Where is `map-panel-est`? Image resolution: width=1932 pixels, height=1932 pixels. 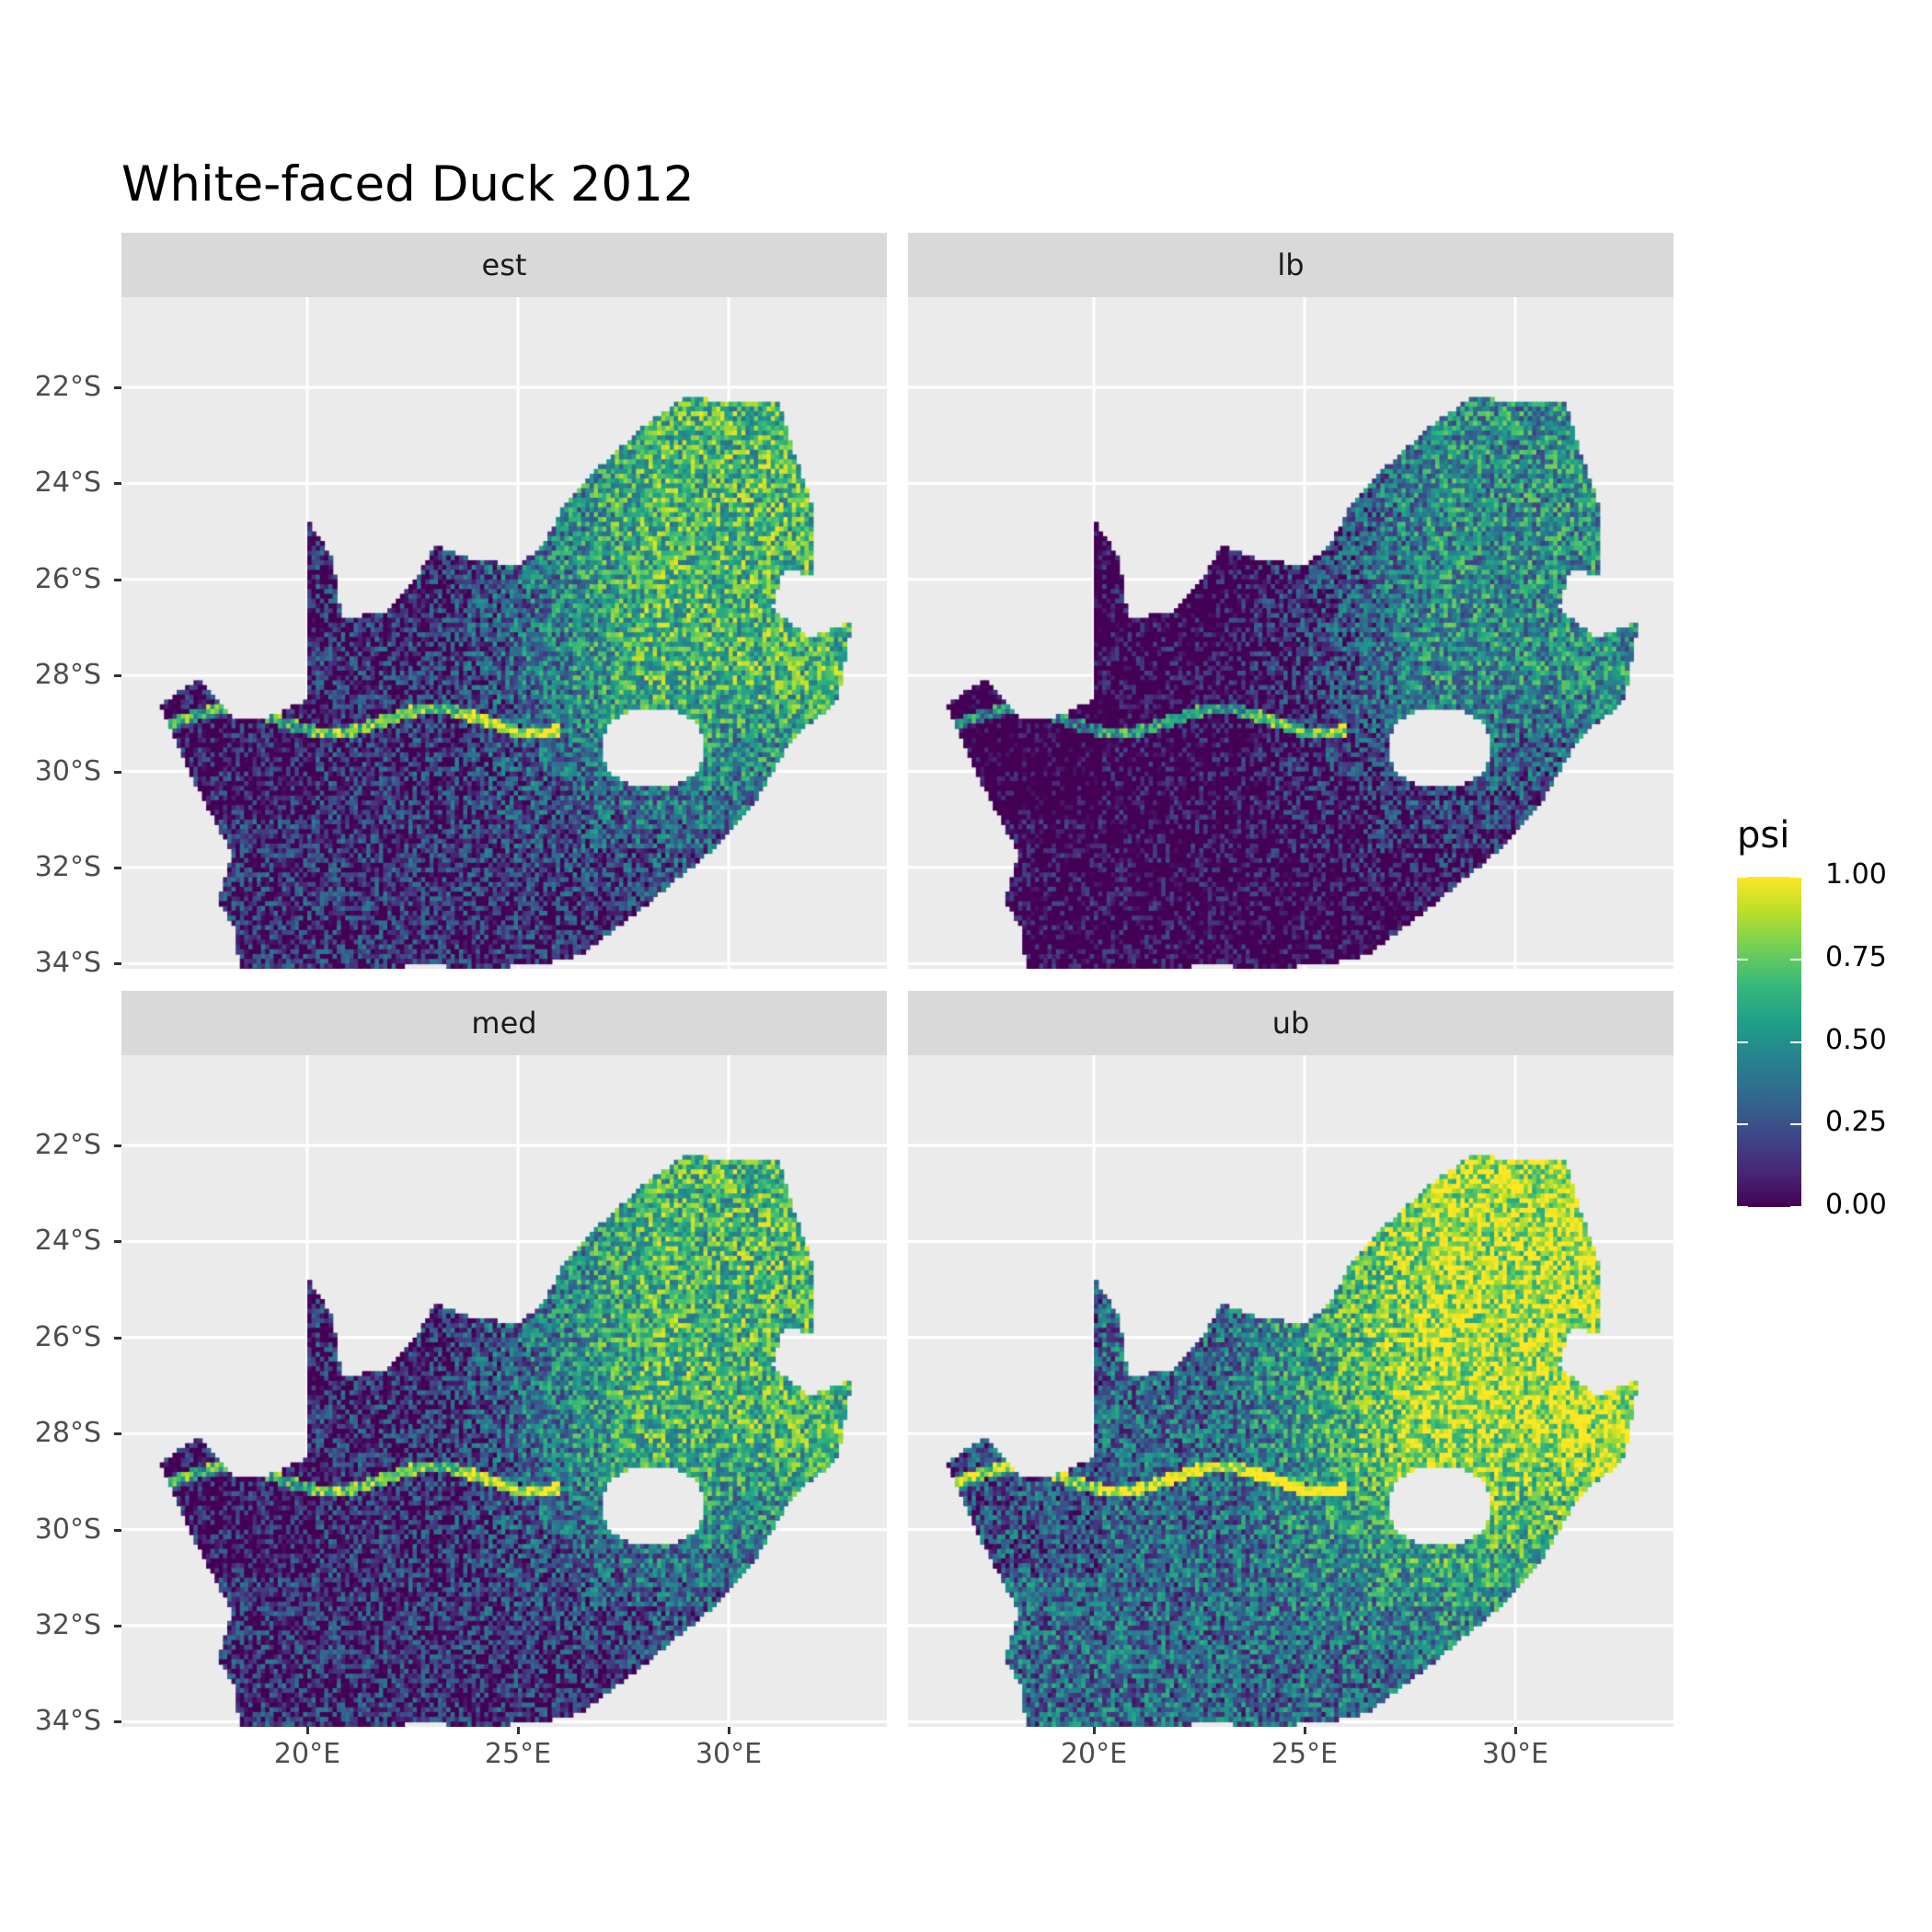
map-panel-est is located at coordinates (504, 633).